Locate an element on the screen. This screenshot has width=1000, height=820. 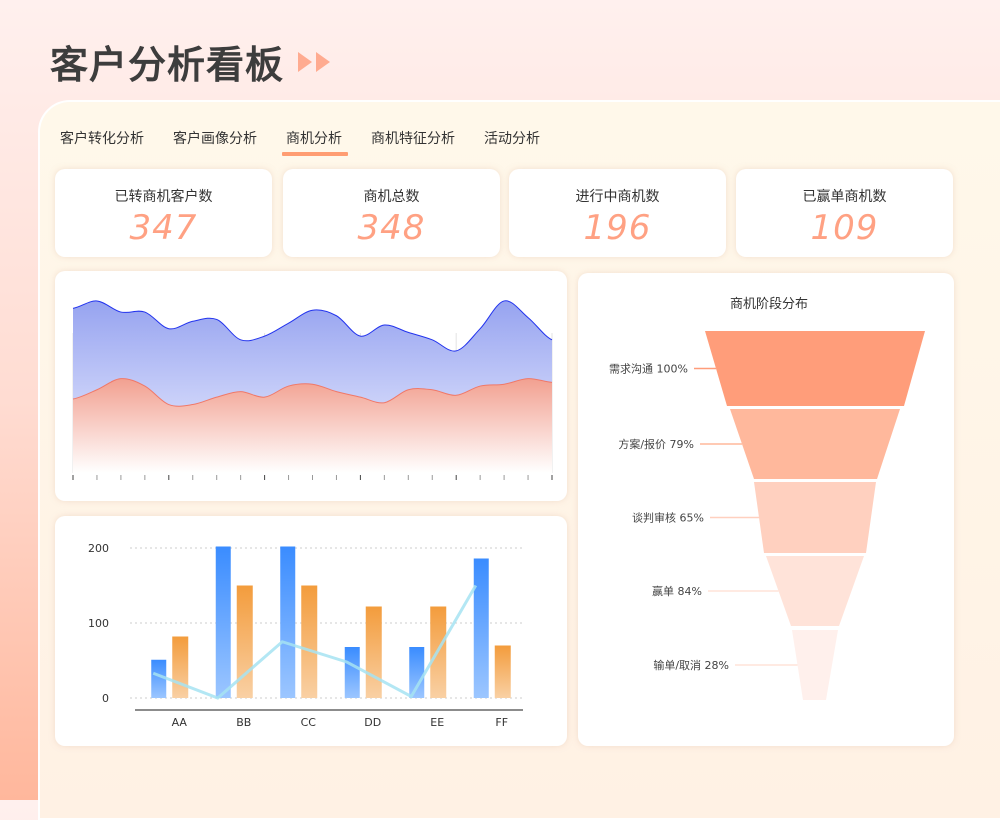
kpi-card-in-progress: 进行中商机数 196 is located at coordinates (617, 213).